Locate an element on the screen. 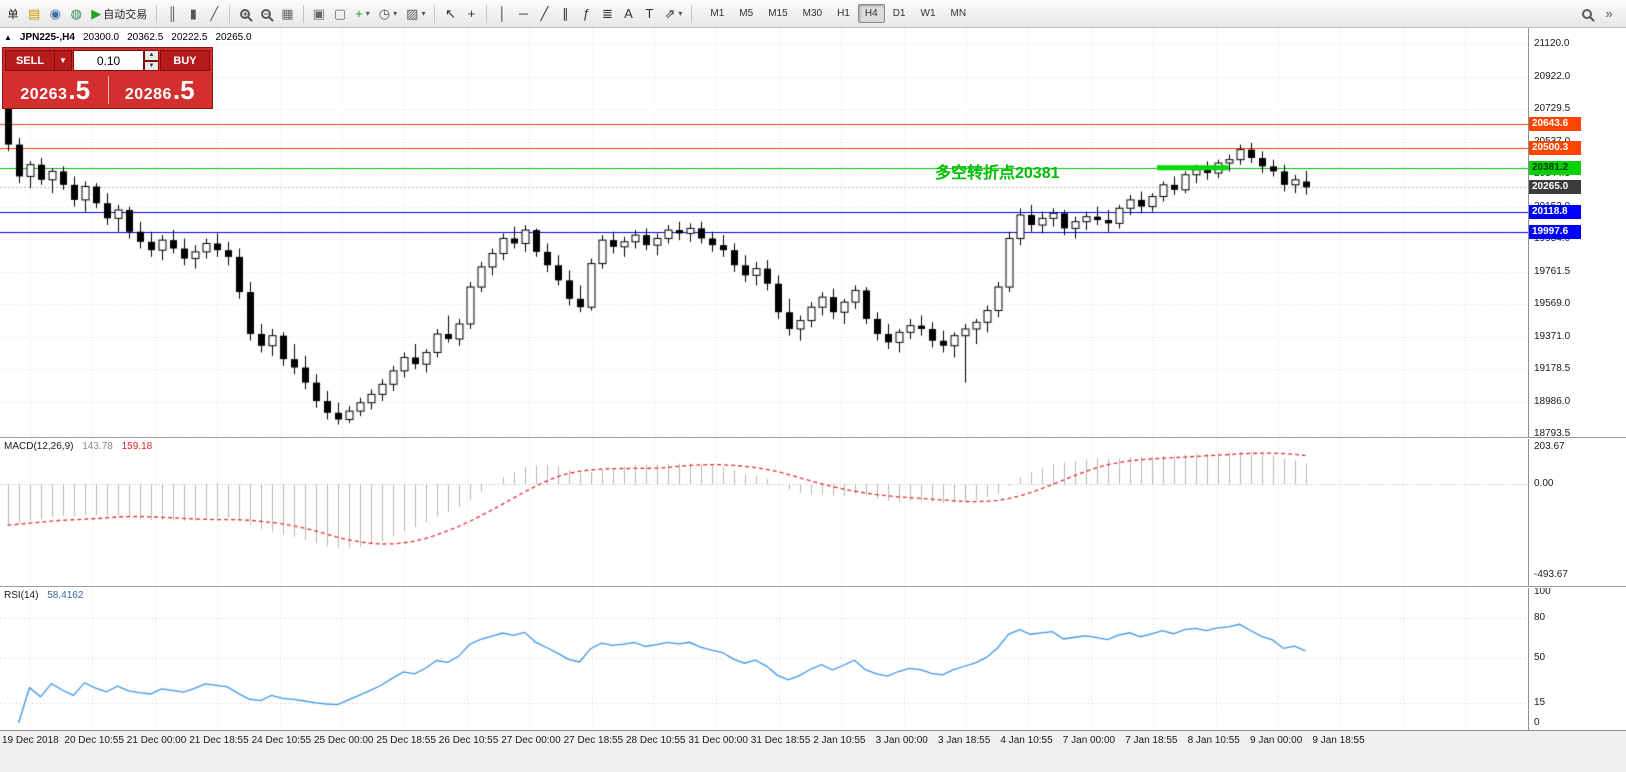  one-click-trading-widget: SELL ▼ ▲ ▼ BUY 20263 .5 20286 .5 is located at coordinates (107, 78).